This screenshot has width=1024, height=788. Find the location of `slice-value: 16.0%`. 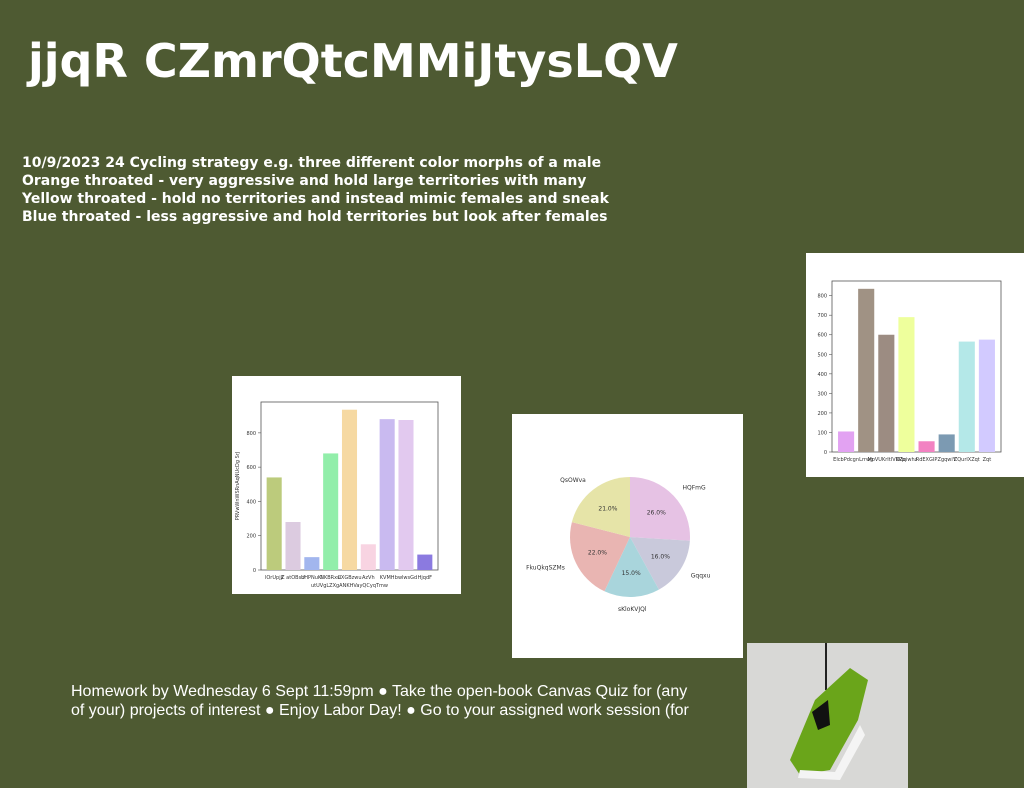

slice-value: 16.0% is located at coordinates (660, 556).